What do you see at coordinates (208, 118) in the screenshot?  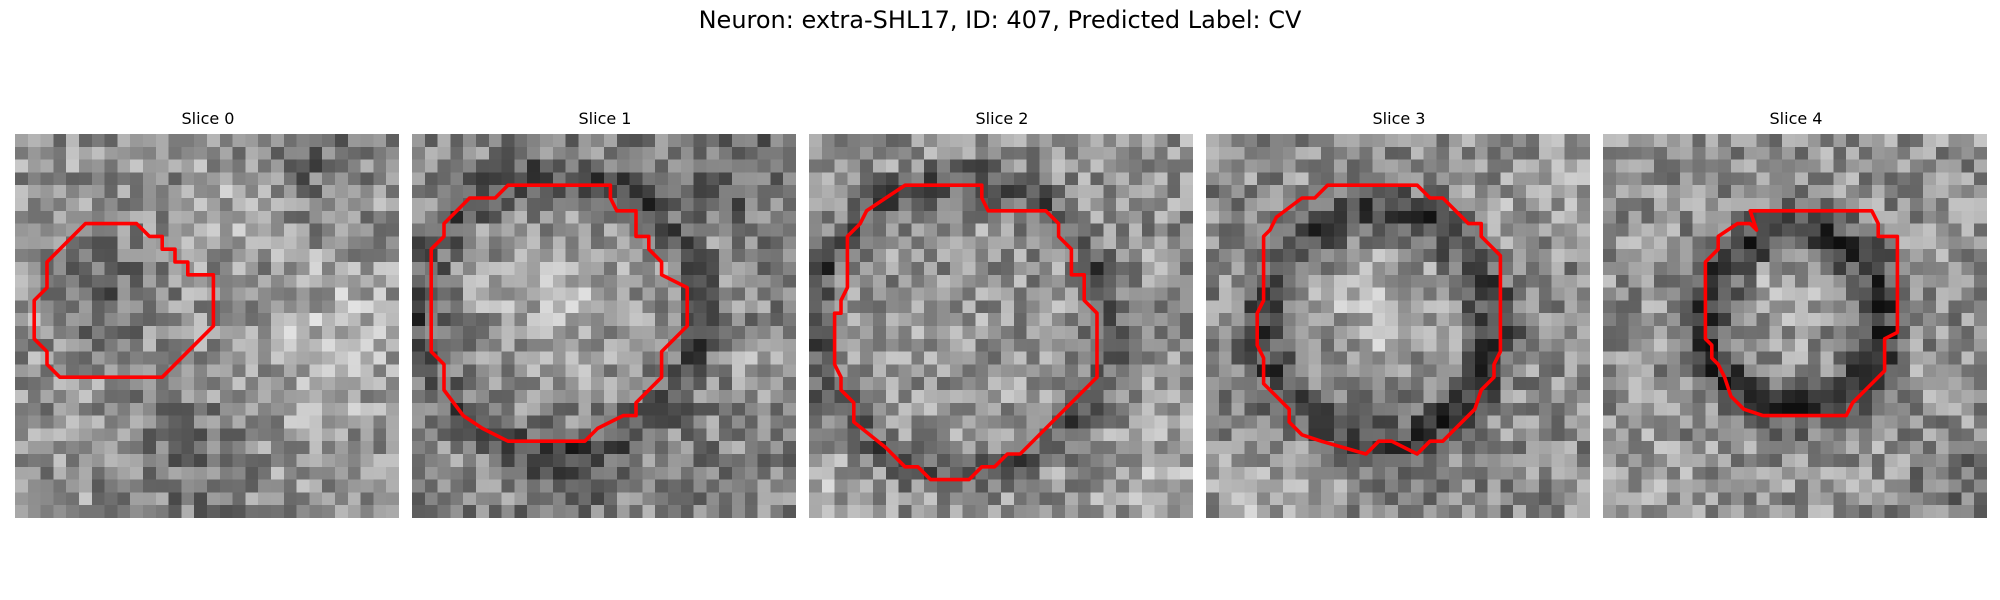 I see `slice-title-0: Slice 0` at bounding box center [208, 118].